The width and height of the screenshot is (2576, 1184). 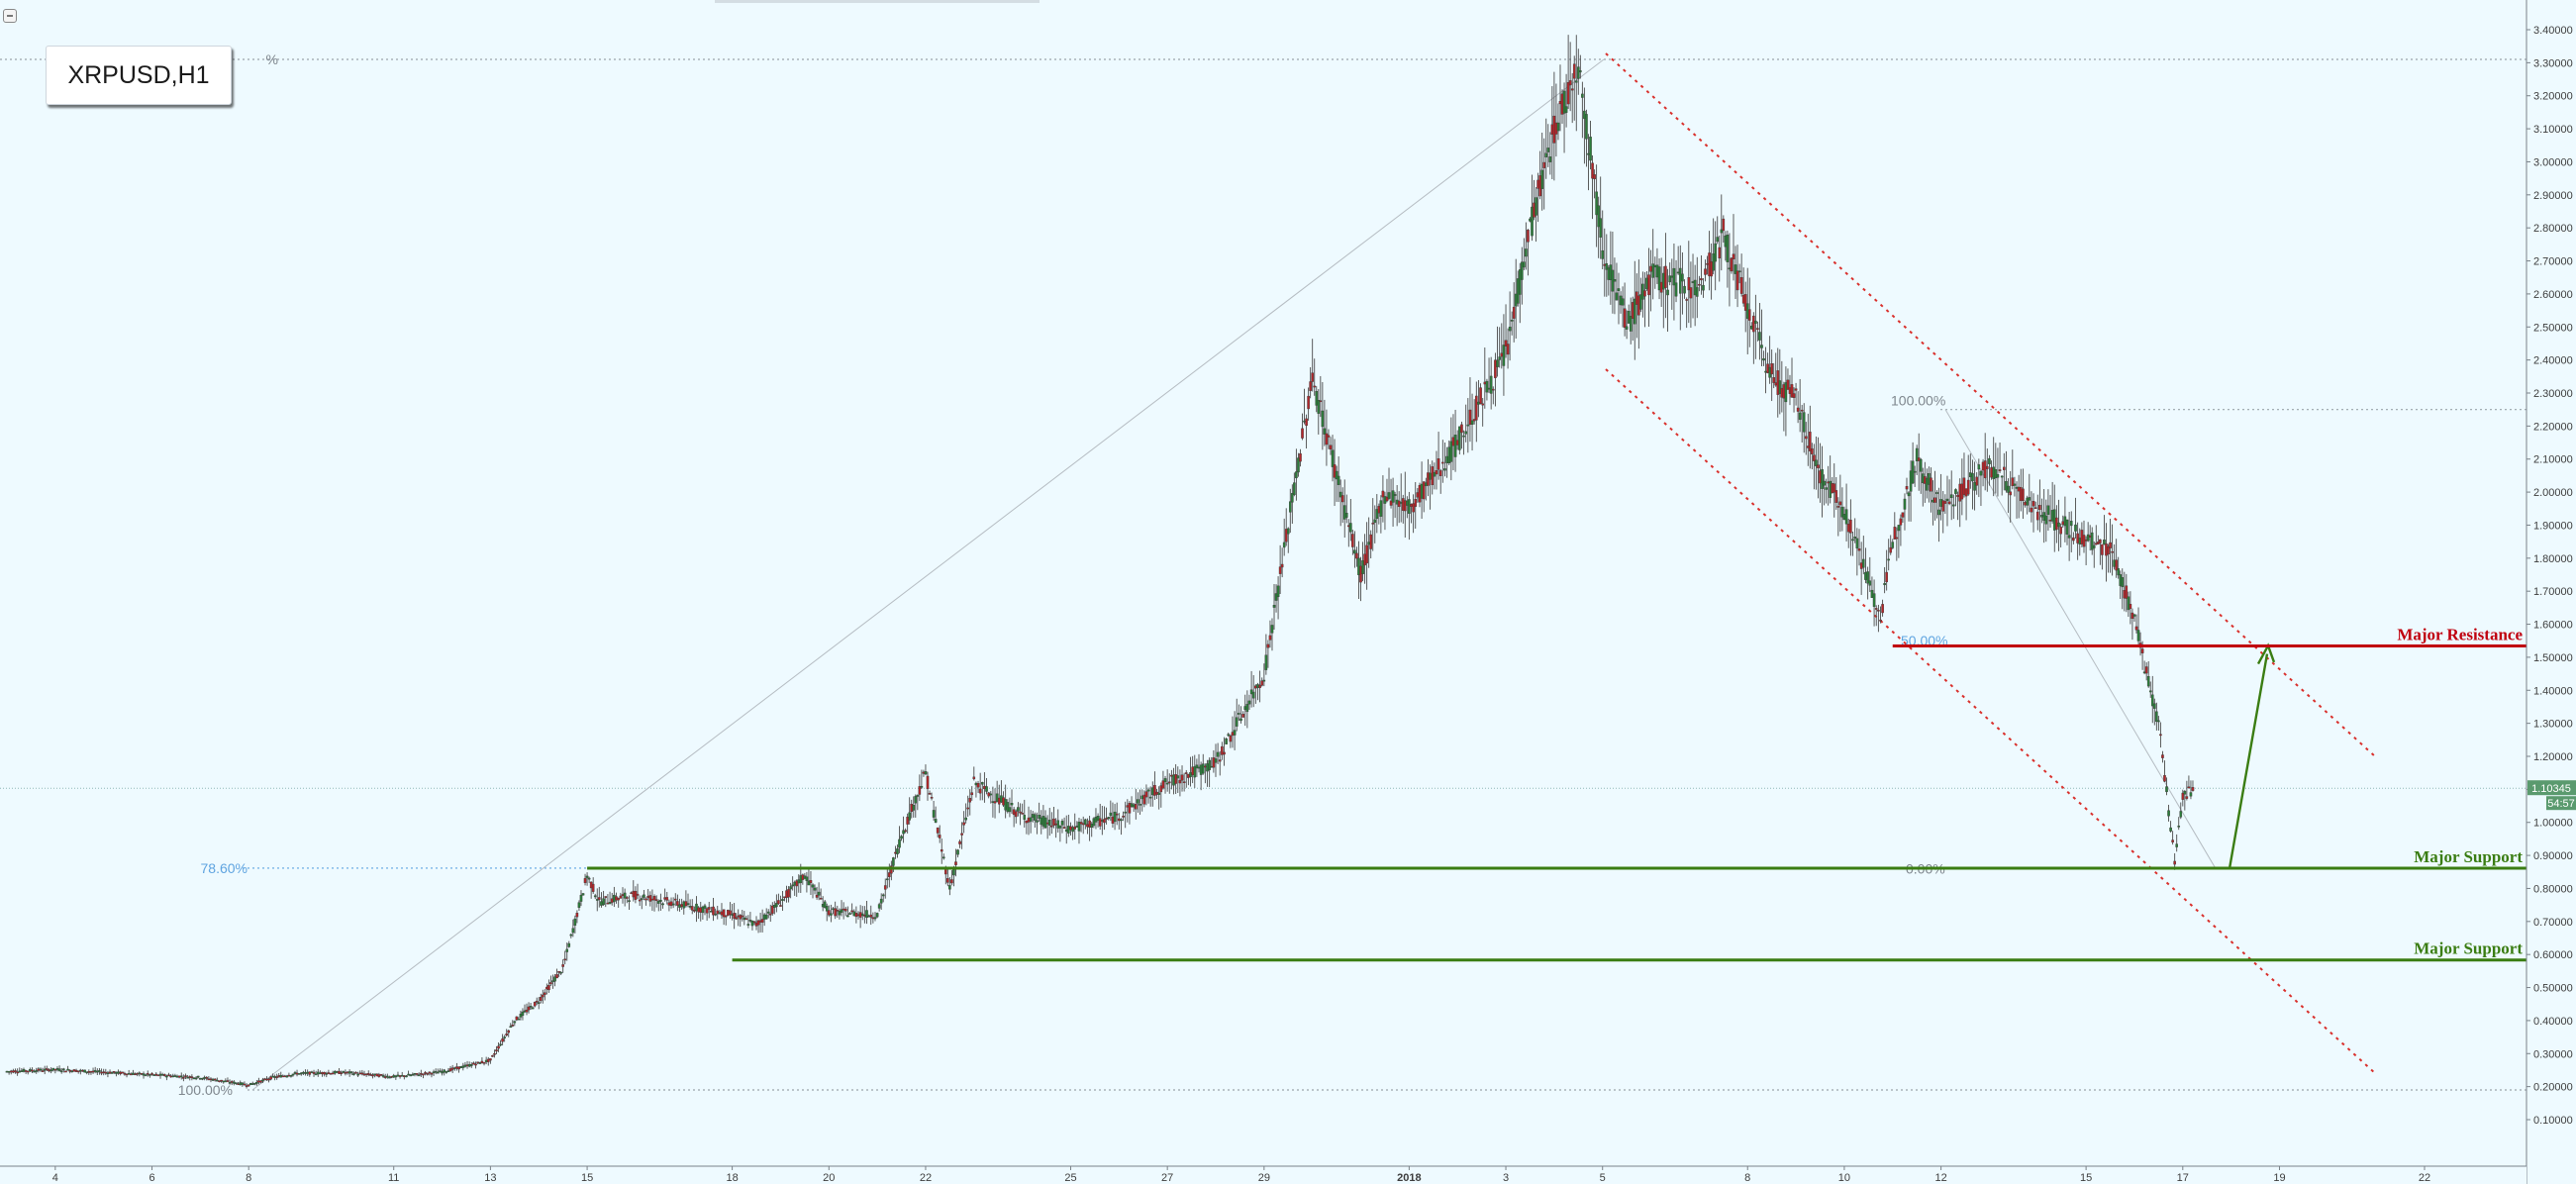 What do you see at coordinates (878, 1) in the screenshot?
I see `toolbar-tab` at bounding box center [878, 1].